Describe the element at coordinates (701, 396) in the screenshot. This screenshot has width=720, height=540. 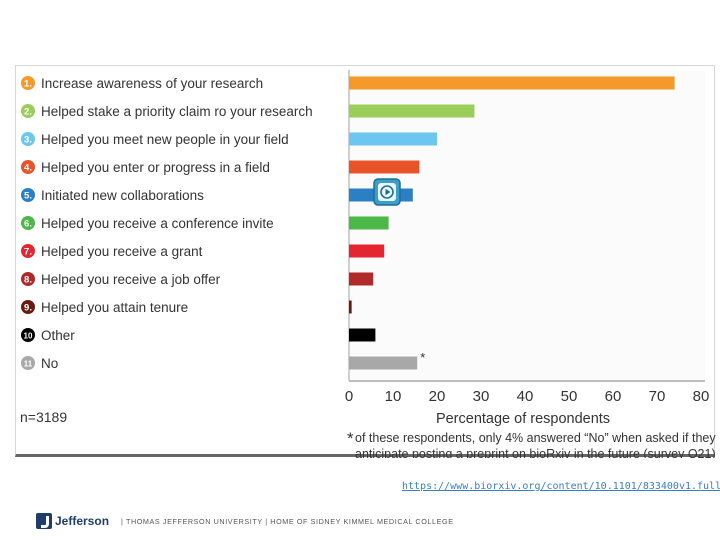
I see `x-tick-label: 80` at that location.